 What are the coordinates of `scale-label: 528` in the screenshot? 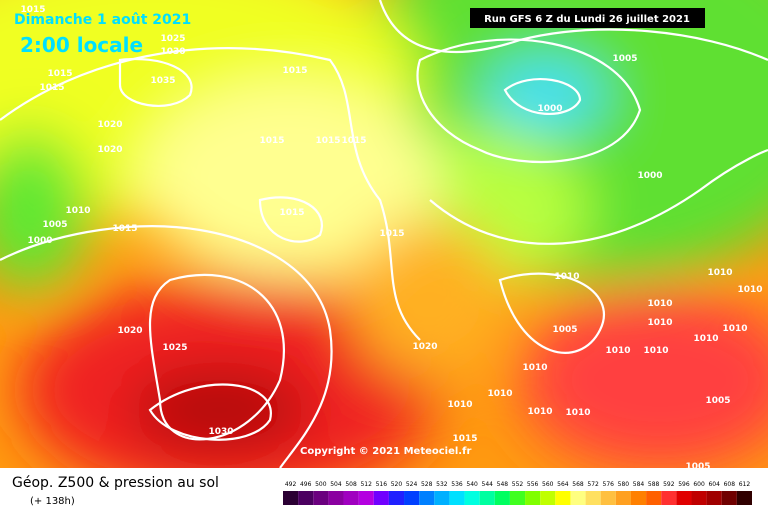 It's located at (427, 484).